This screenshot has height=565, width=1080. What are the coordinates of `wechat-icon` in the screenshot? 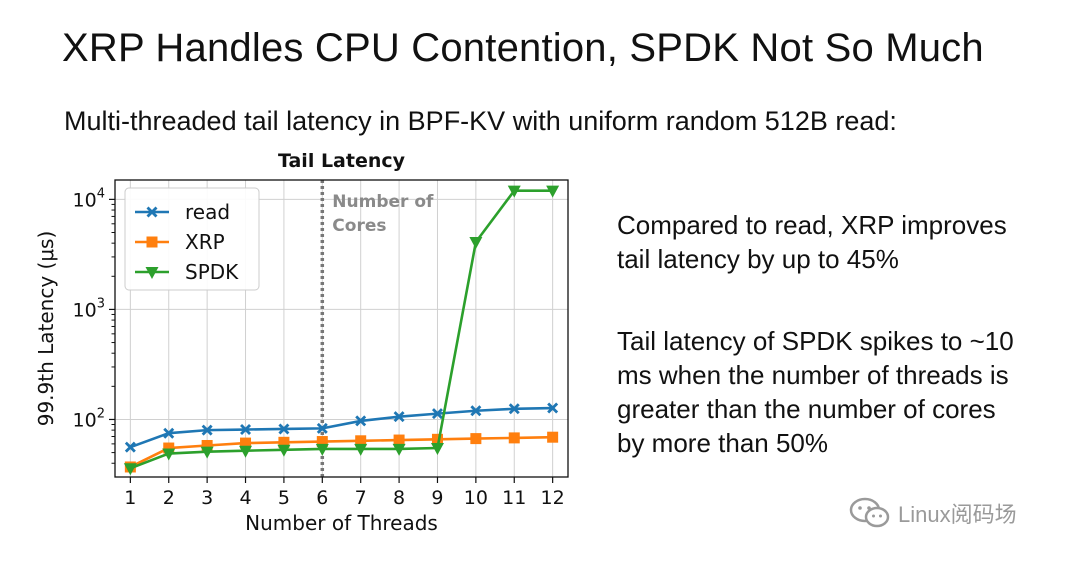 It's located at (869, 512).